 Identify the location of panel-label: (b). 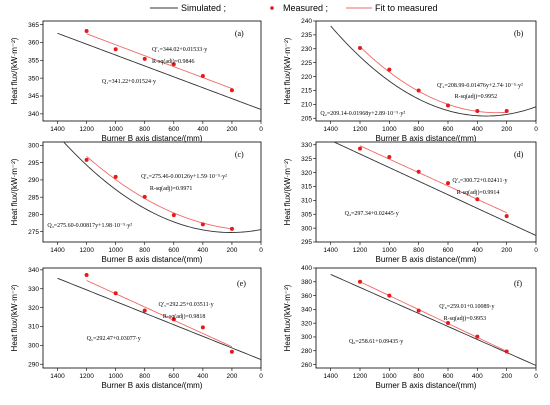
(519, 33).